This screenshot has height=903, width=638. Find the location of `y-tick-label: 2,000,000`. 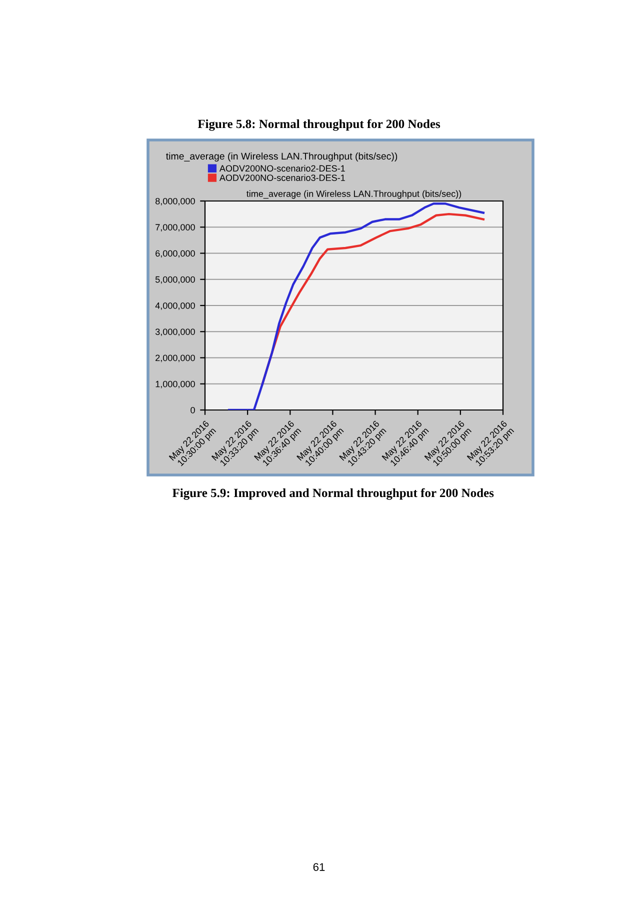

y-tick-label: 2,000,000 is located at coordinates (175, 358).